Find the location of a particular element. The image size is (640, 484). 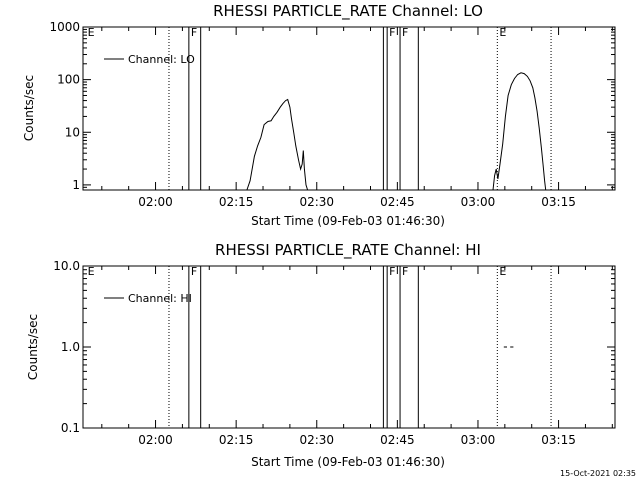

y-tick-label: 10 is located at coordinates (72, 132).